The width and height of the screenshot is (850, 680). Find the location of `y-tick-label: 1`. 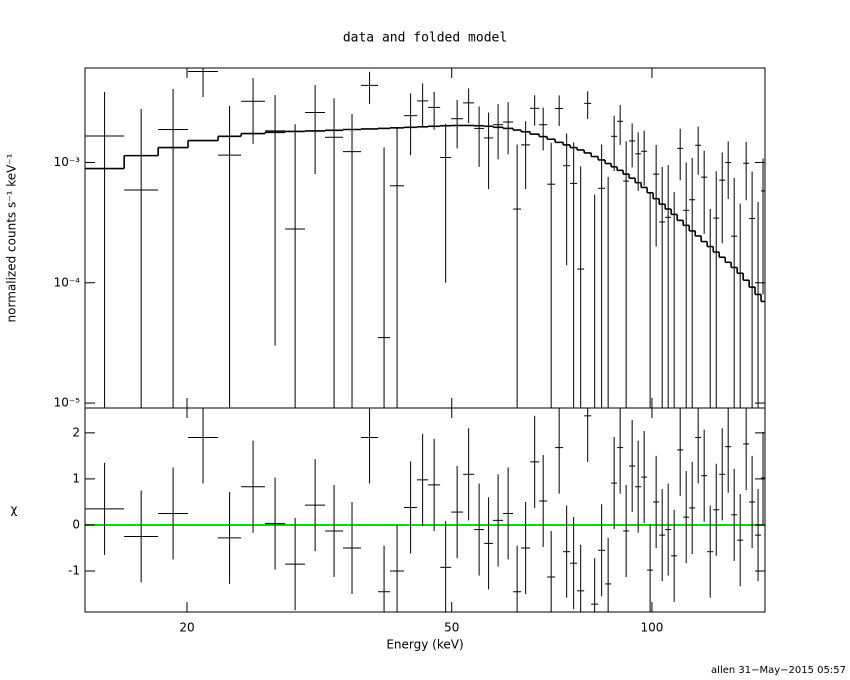

y-tick-label: 1 is located at coordinates (76, 478).